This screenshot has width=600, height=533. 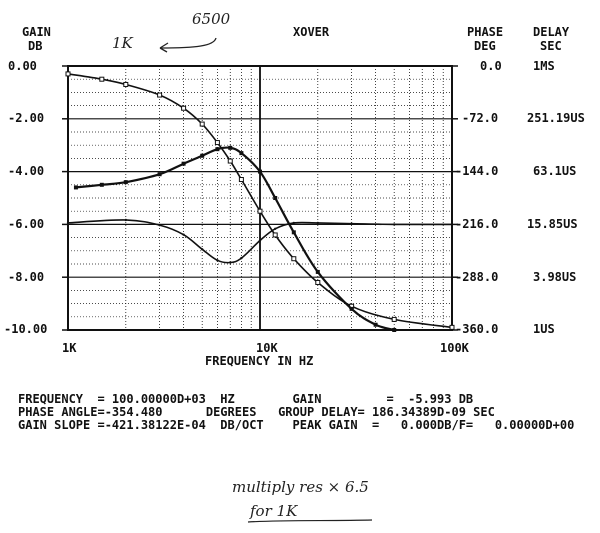 I want to click on gain-axis-title: GAIN, so click(x=36, y=32).